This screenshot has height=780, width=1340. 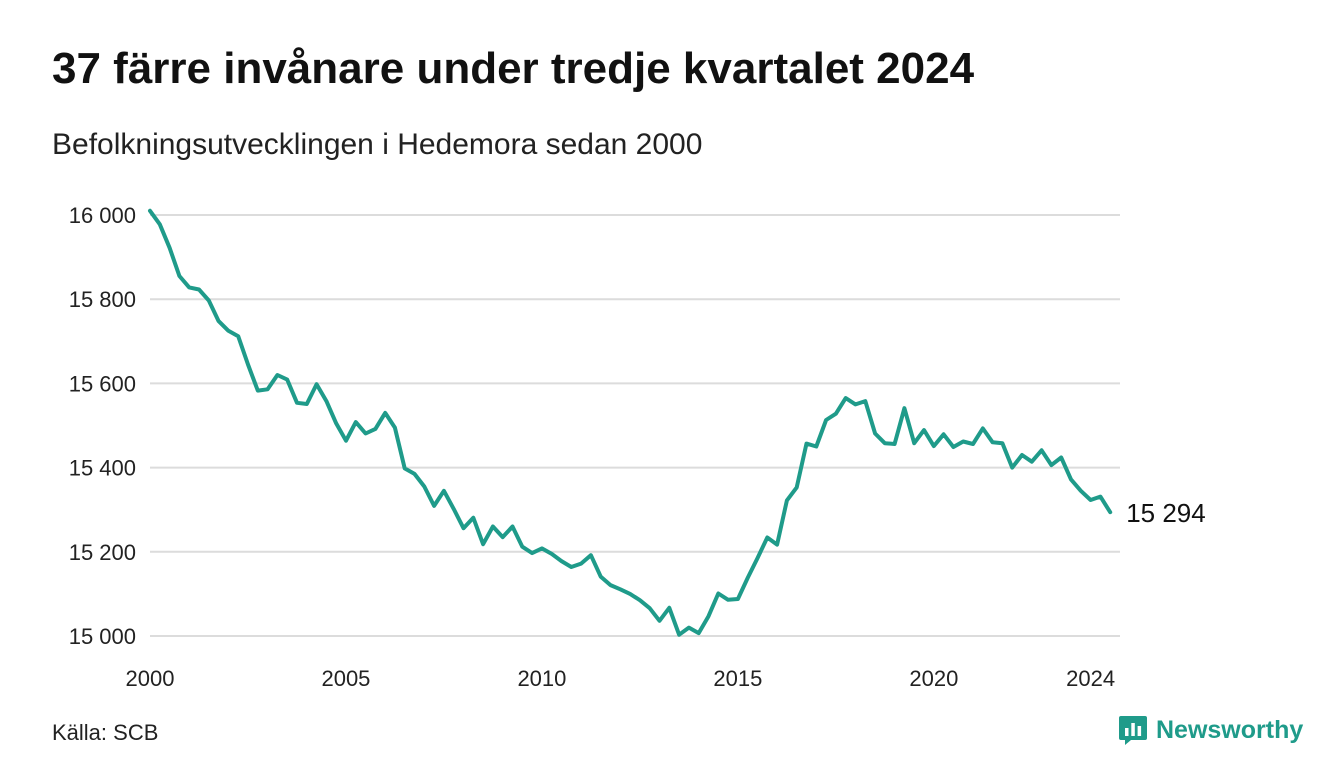 What do you see at coordinates (102, 636) in the screenshot?
I see `y-tick-label: 15 000` at bounding box center [102, 636].